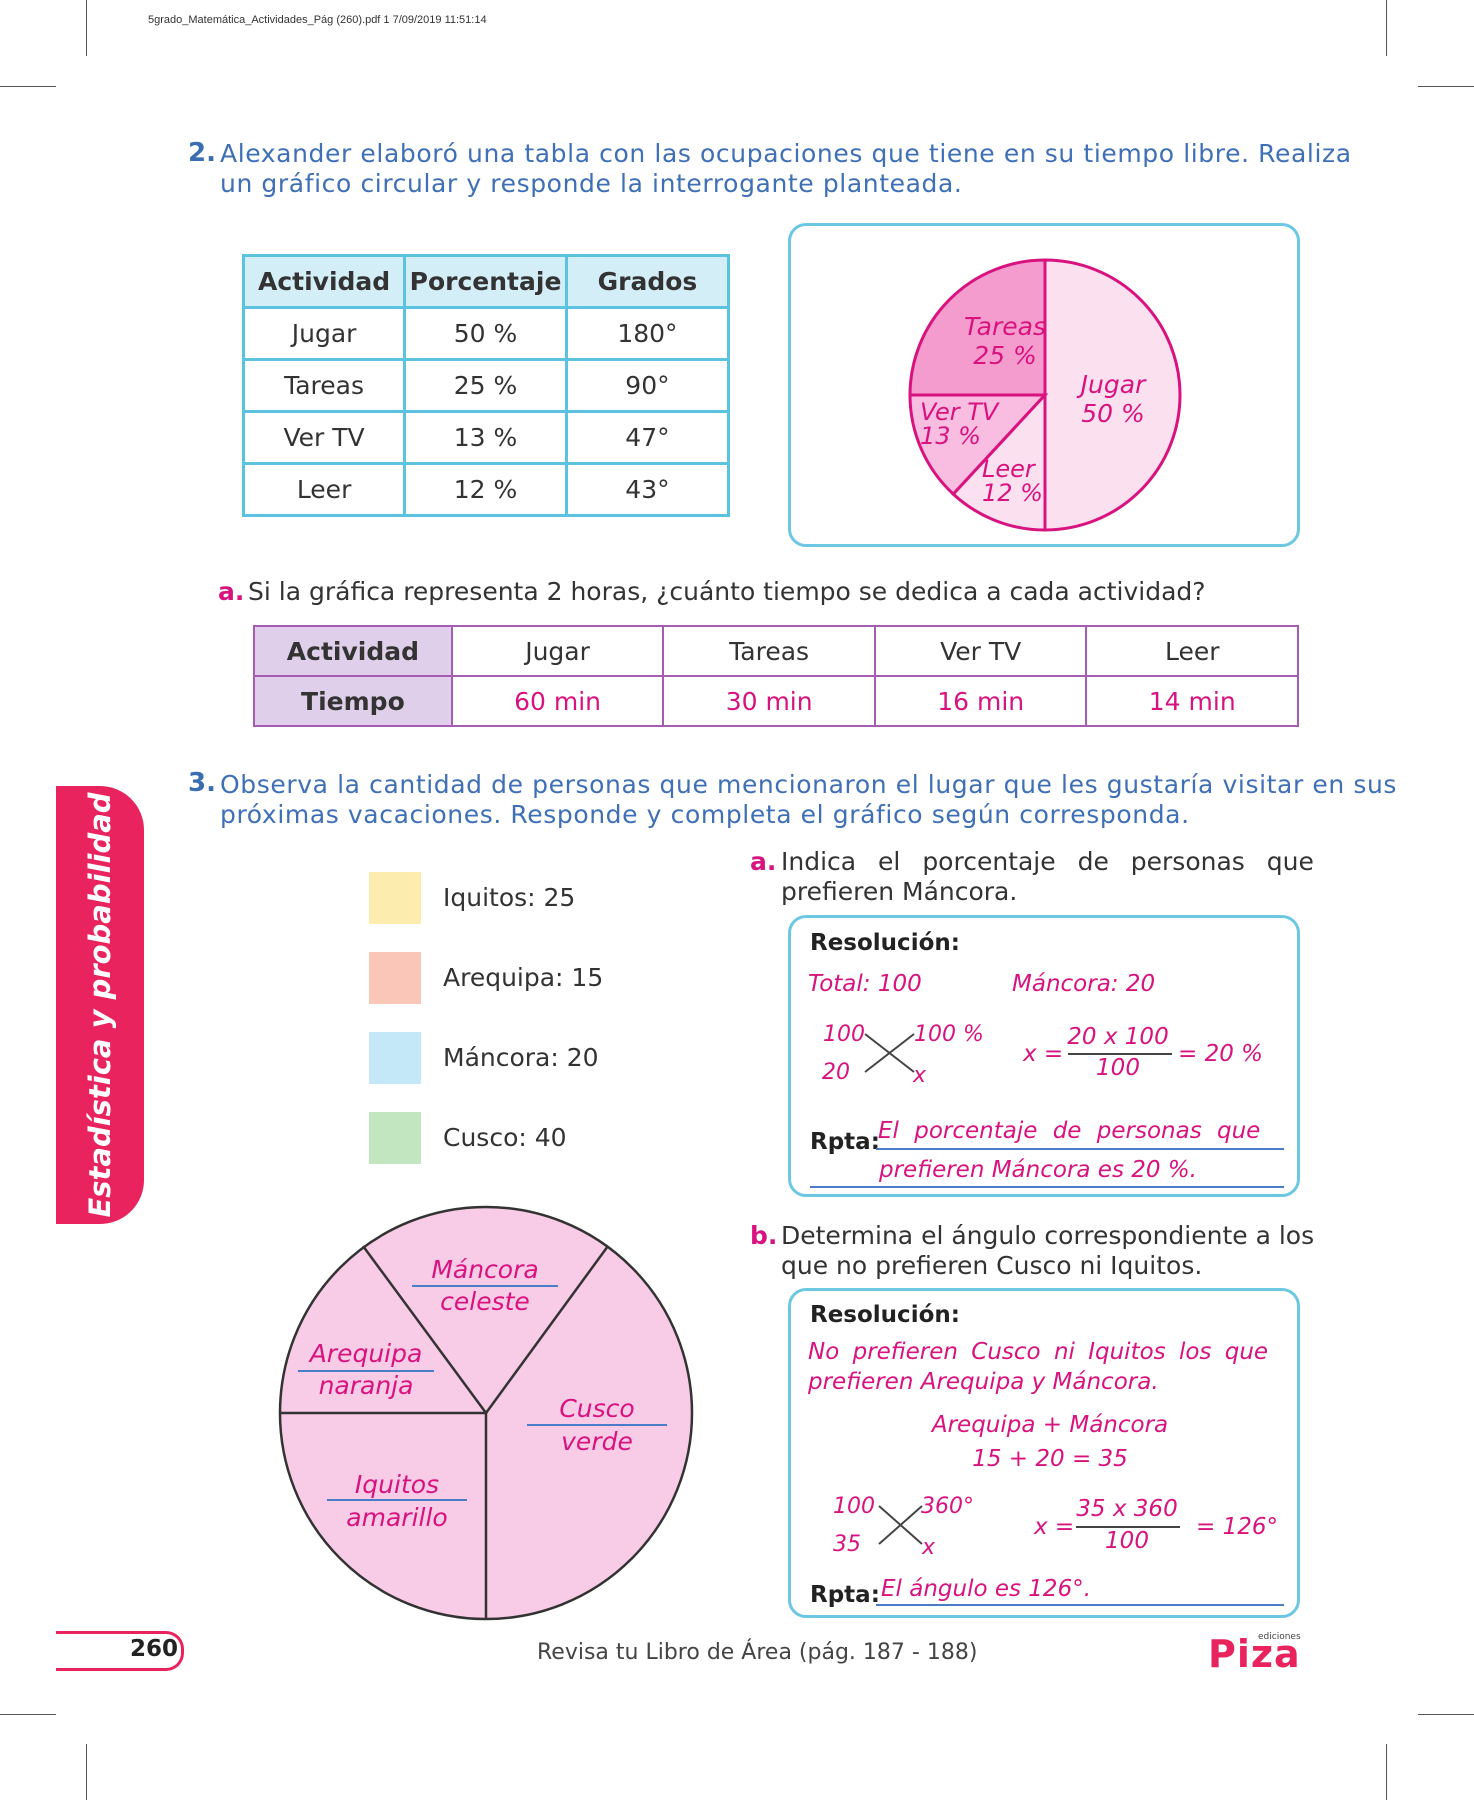  What do you see at coordinates (1038, 1352) in the screenshot?
I see `resolution-text-line-1: No prefieren Cusco ni Iquitos los que` at bounding box center [1038, 1352].